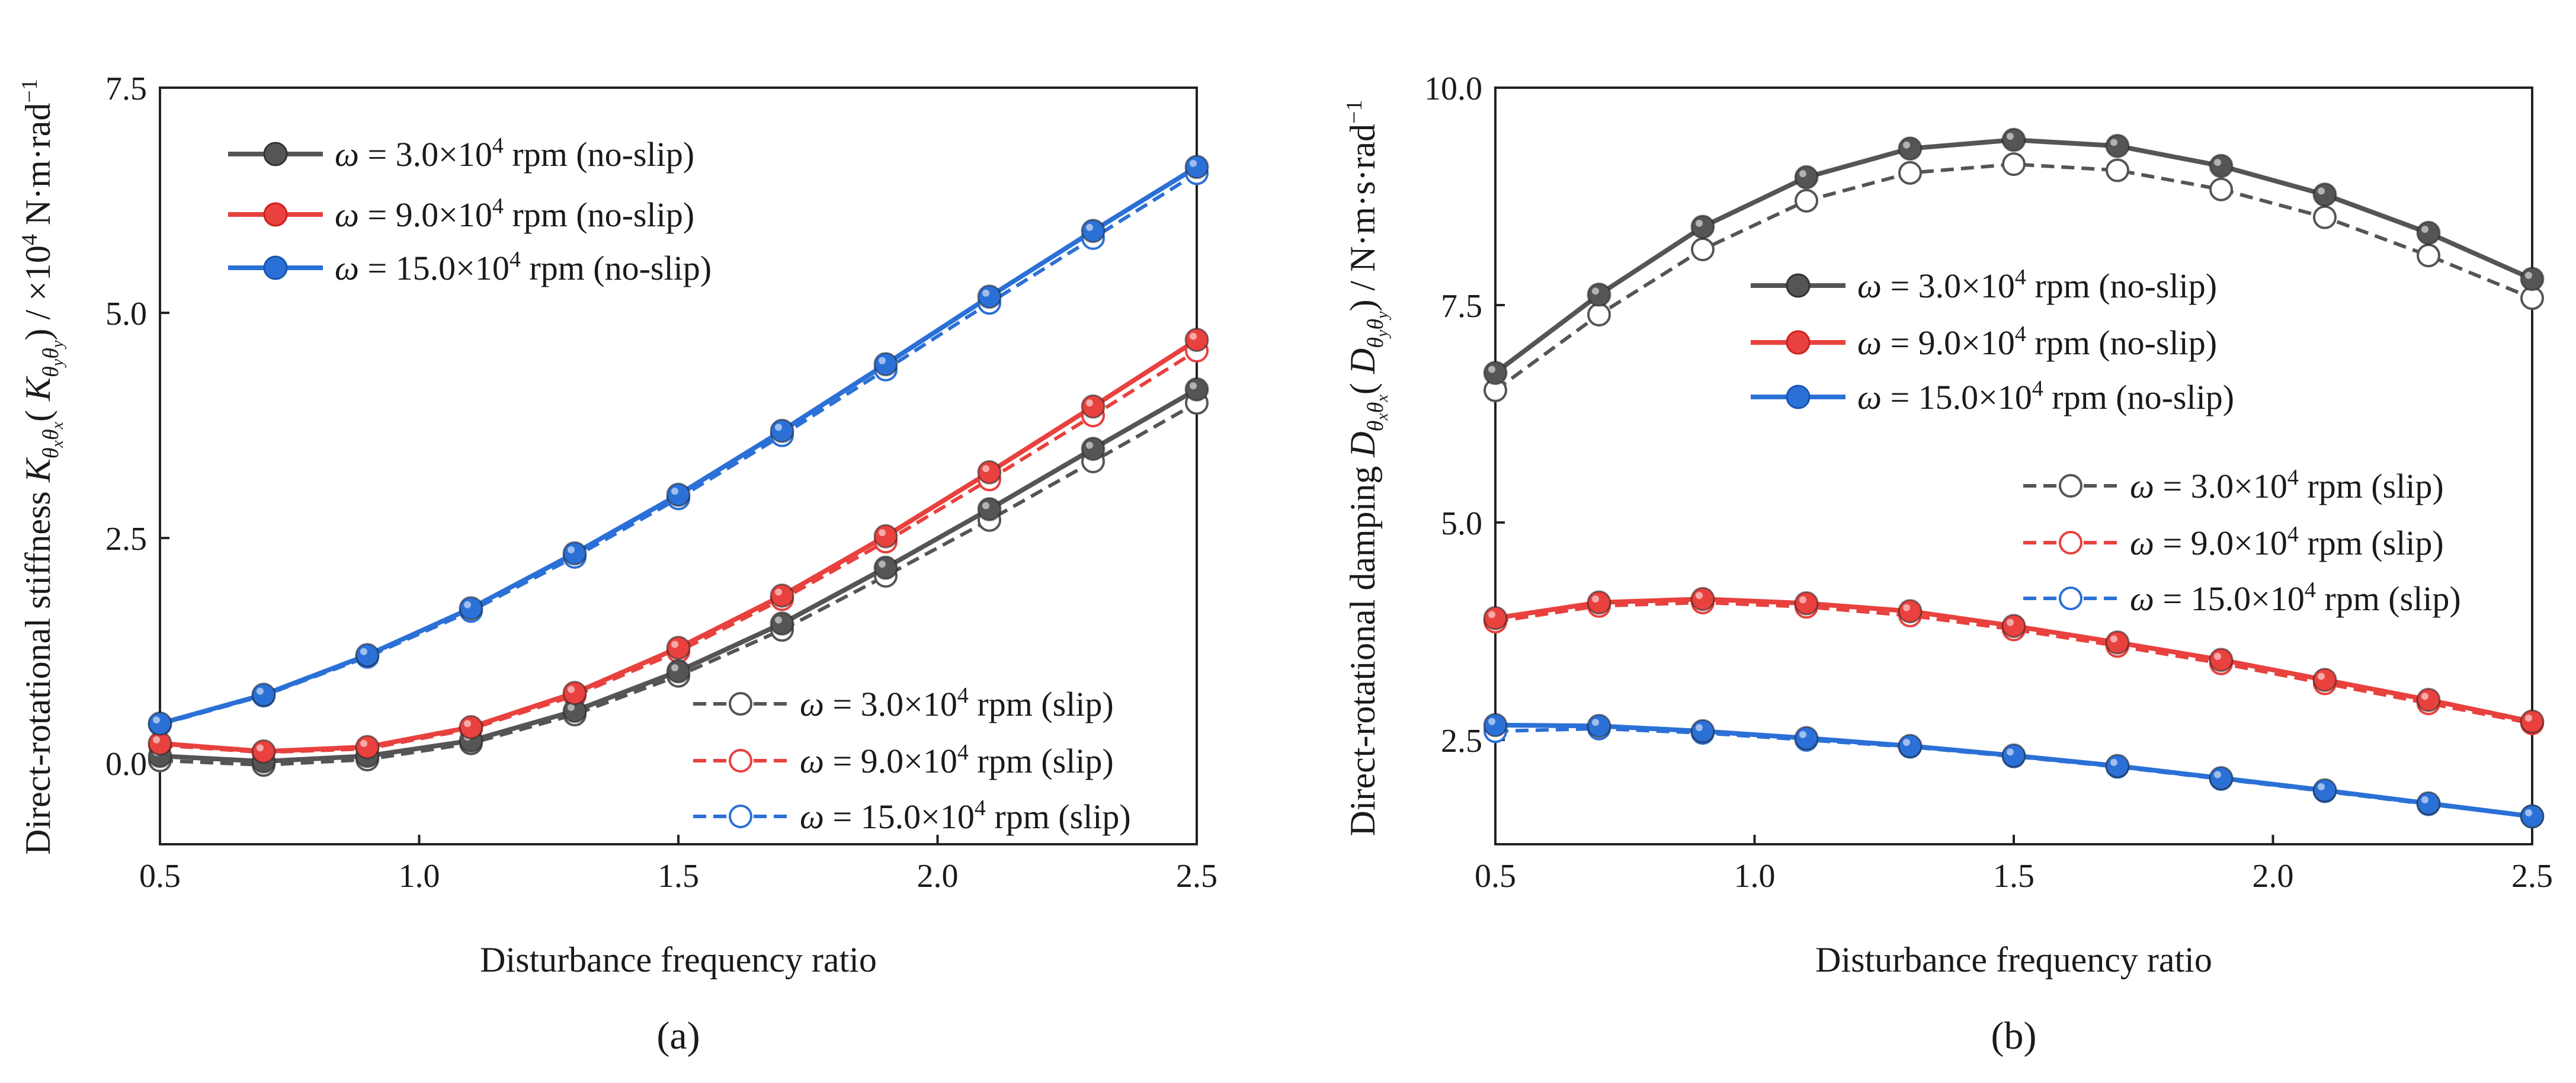  Describe the element at coordinates (2014, 960) in the screenshot. I see `x-axis-label-b: Disturbance frequency ratio` at that location.